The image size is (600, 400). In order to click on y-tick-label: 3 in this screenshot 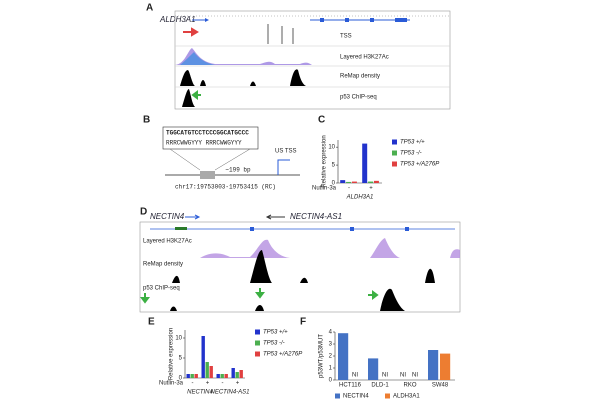, I will do `click(331, 345)`.